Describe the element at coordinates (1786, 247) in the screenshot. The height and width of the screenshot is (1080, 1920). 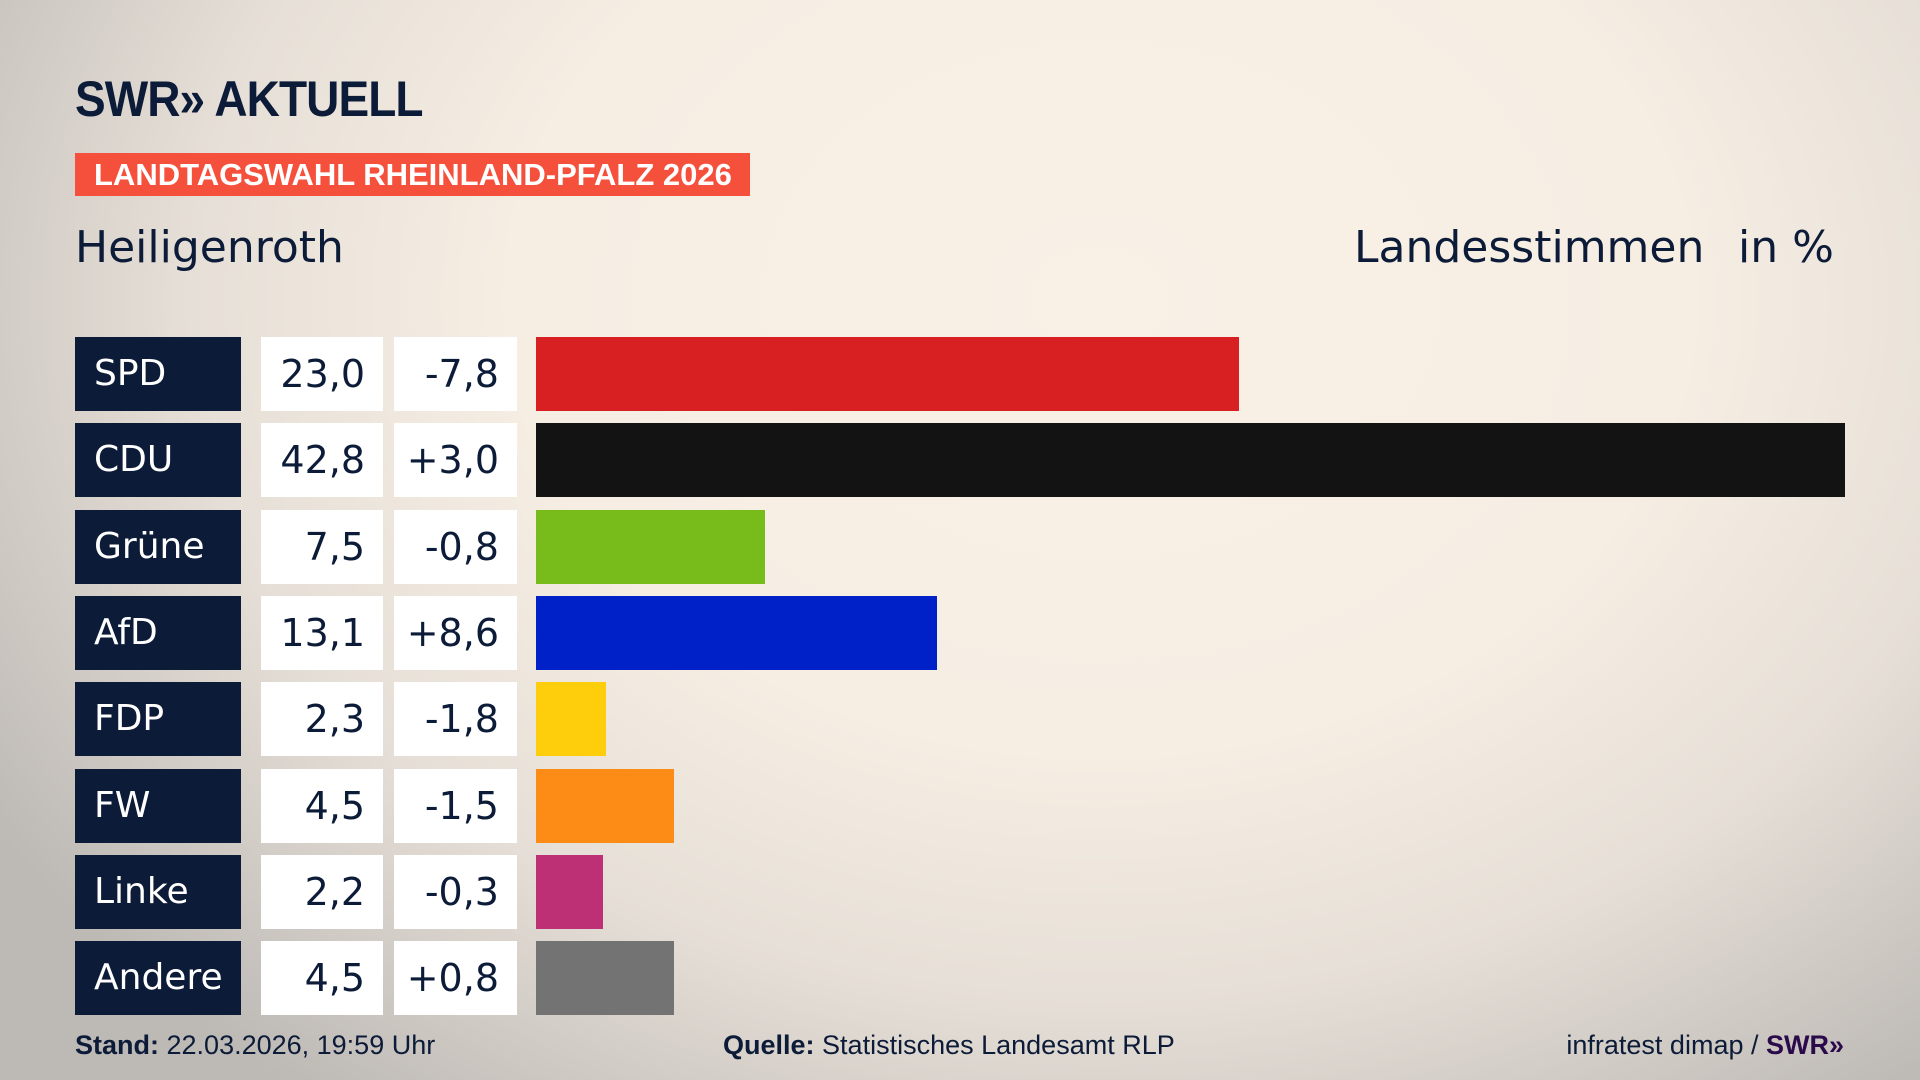
I see `unit-label: in %` at that location.